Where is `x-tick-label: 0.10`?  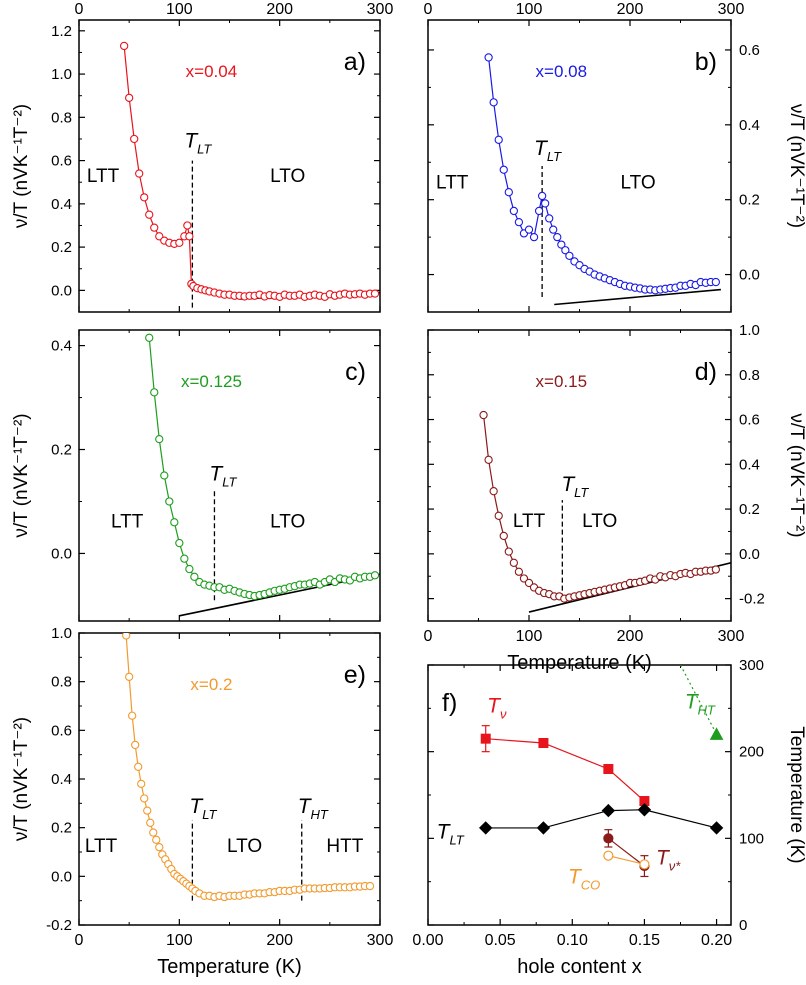
x-tick-label: 0.10 is located at coordinates (572, 940).